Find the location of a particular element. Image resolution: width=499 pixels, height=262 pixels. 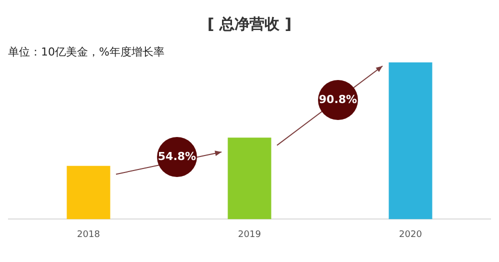

chart-subtitle: 单位：10亿美金，%年度增长率 is located at coordinates (86, 51).